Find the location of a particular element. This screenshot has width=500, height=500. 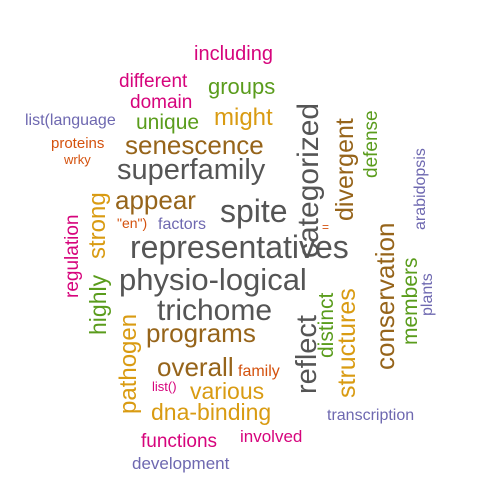

word-wrky: wrky is located at coordinates (77, 159).